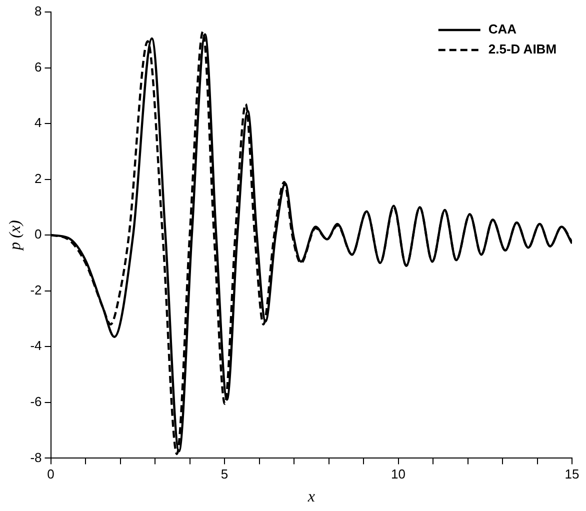 The height and width of the screenshot is (511, 586). What do you see at coordinates (398, 474) in the screenshot?
I see `x-tick-label: 10` at bounding box center [398, 474].